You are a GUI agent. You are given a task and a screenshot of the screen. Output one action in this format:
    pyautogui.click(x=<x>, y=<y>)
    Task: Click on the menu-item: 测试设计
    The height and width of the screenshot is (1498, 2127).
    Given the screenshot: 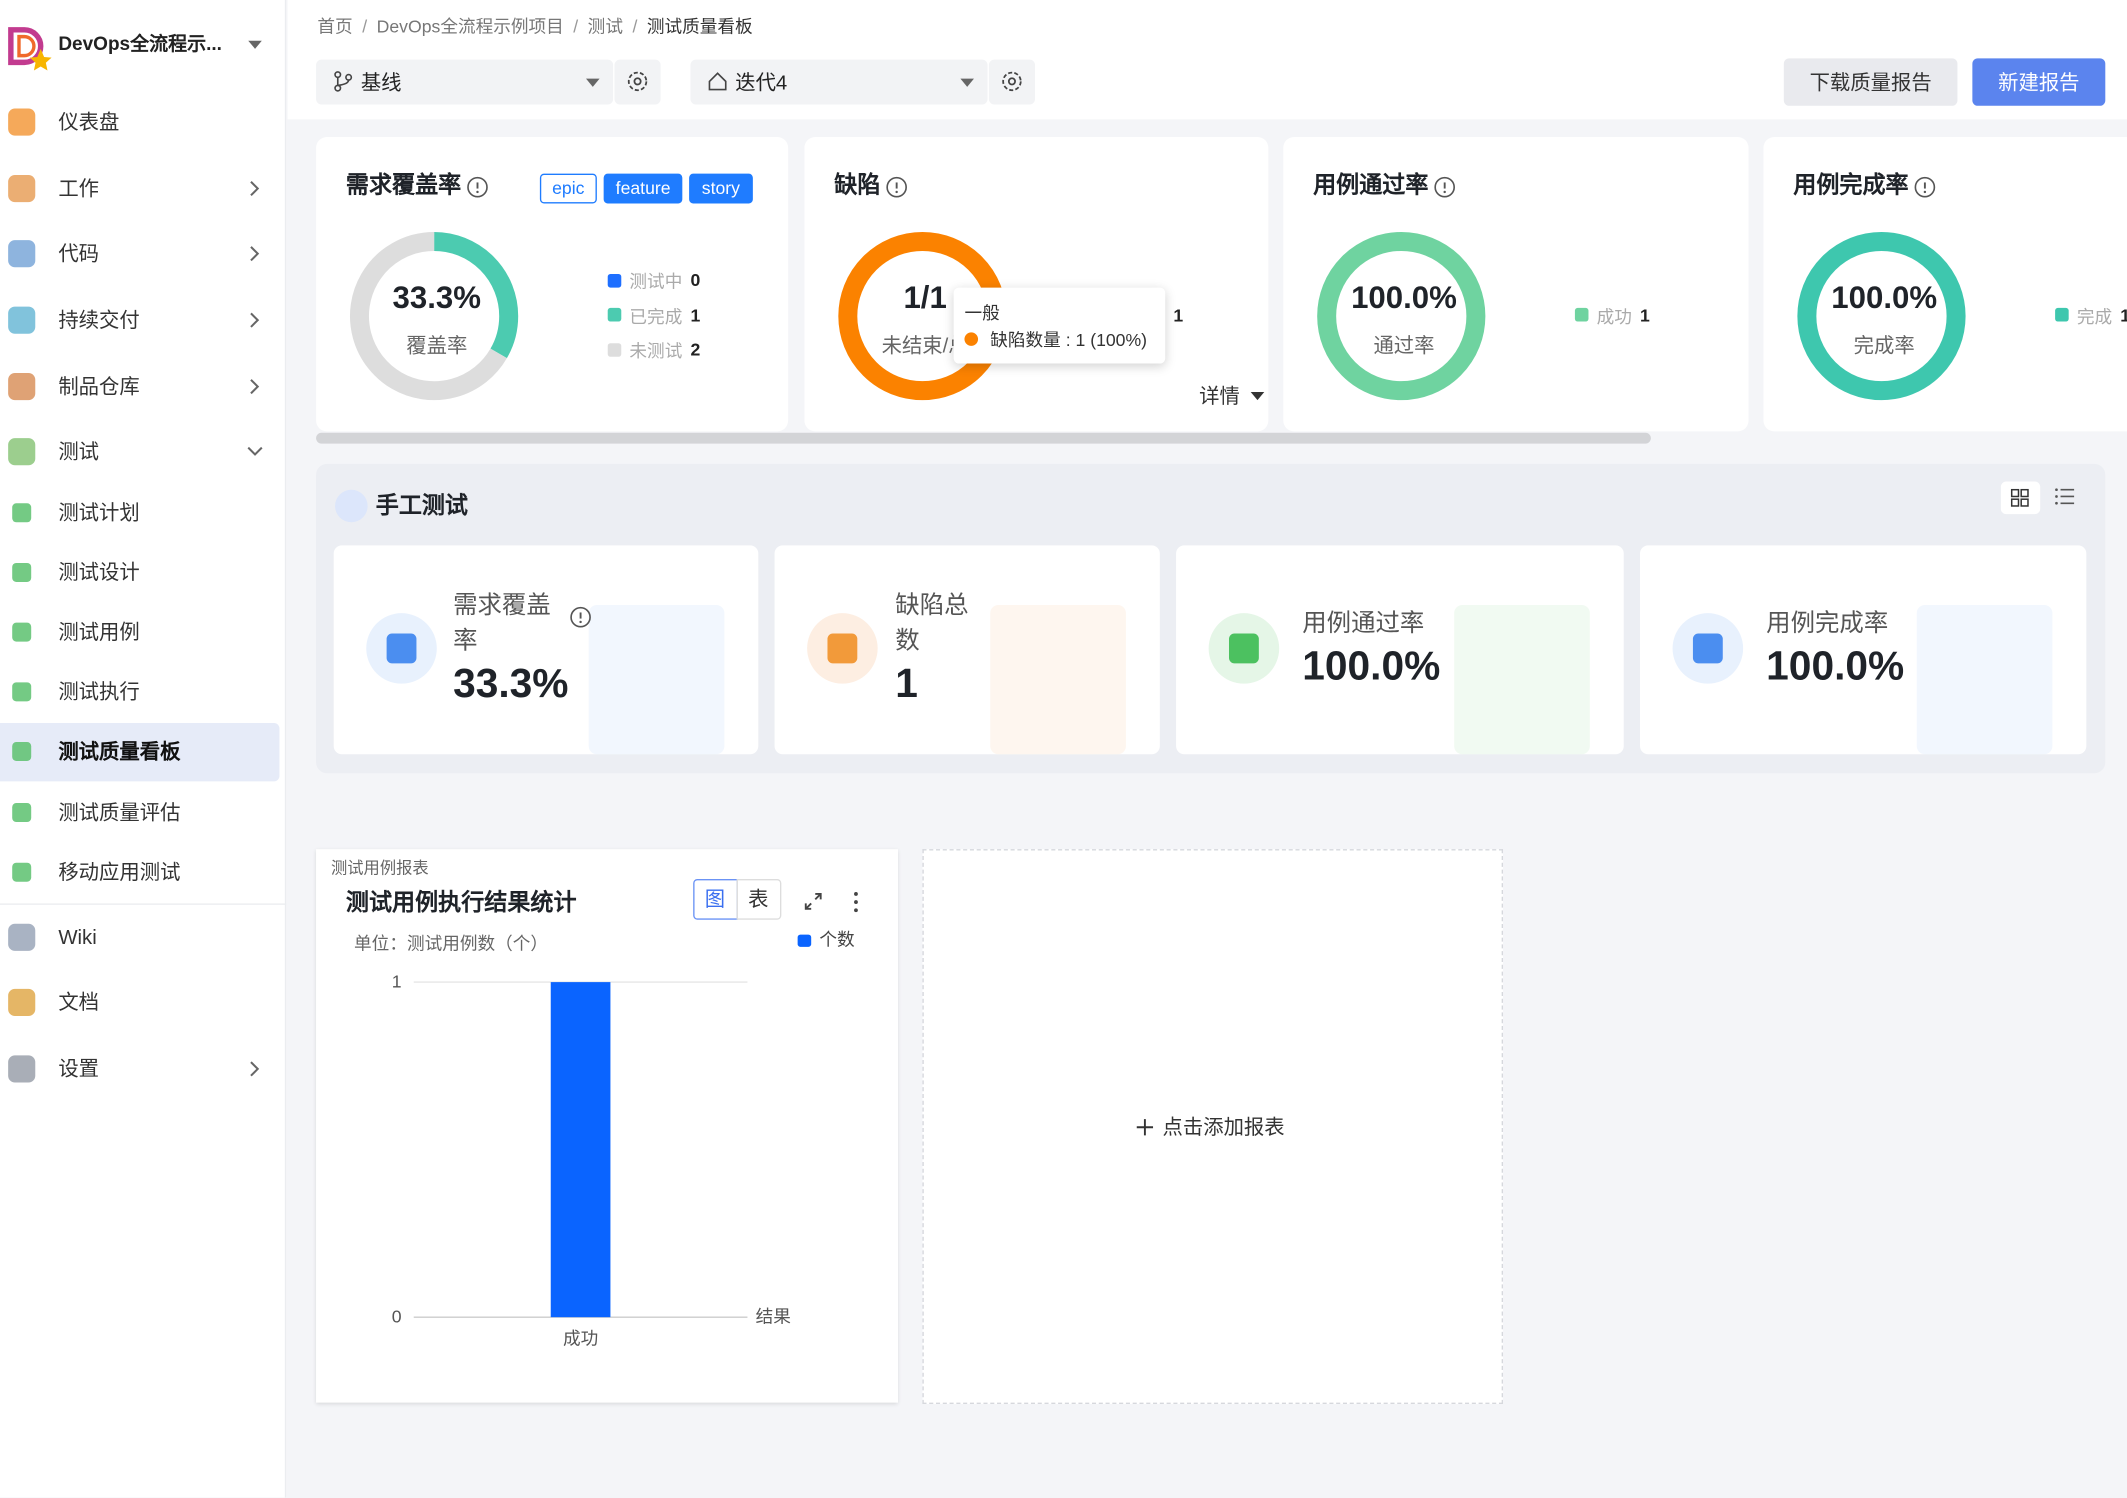 What is the action you would take?
    pyautogui.click(x=99, y=572)
    